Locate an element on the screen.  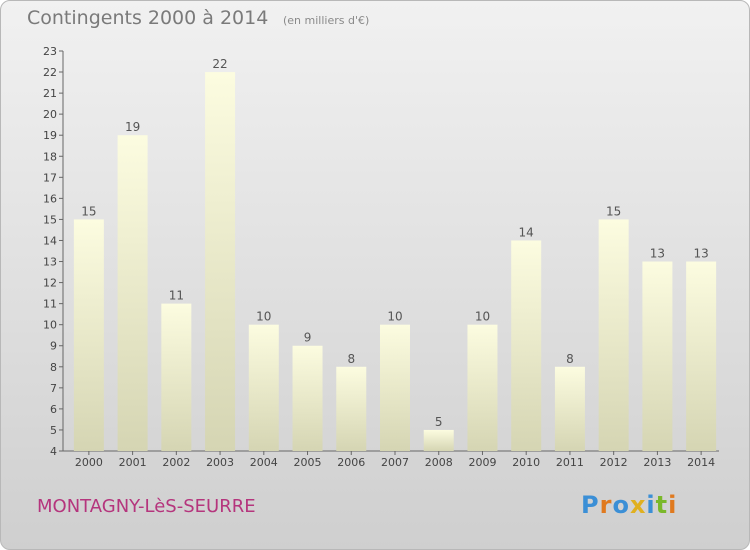
x-tick-label: 2001 is located at coordinates (133, 462).